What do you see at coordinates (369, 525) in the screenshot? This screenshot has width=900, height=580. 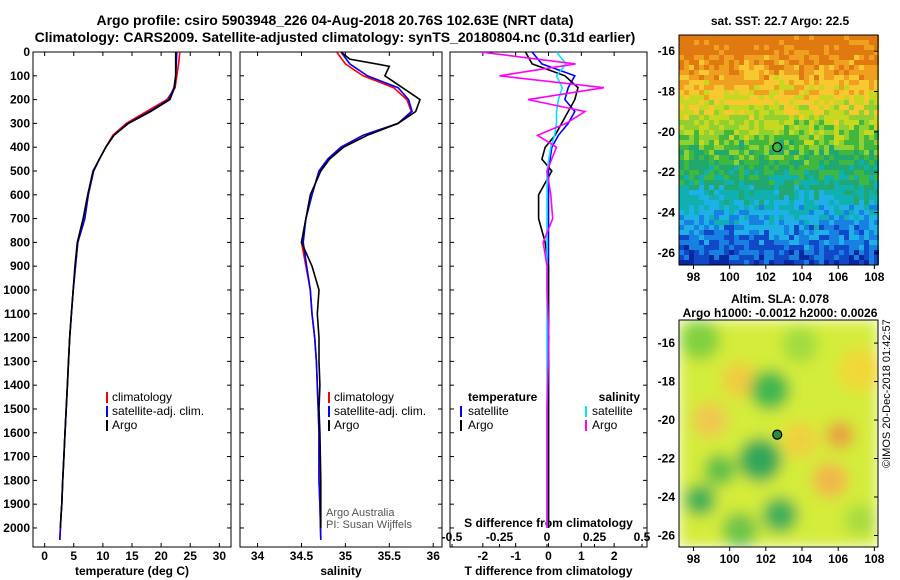 I see `salinity-annotation: PI: Susan Wijffels` at bounding box center [369, 525].